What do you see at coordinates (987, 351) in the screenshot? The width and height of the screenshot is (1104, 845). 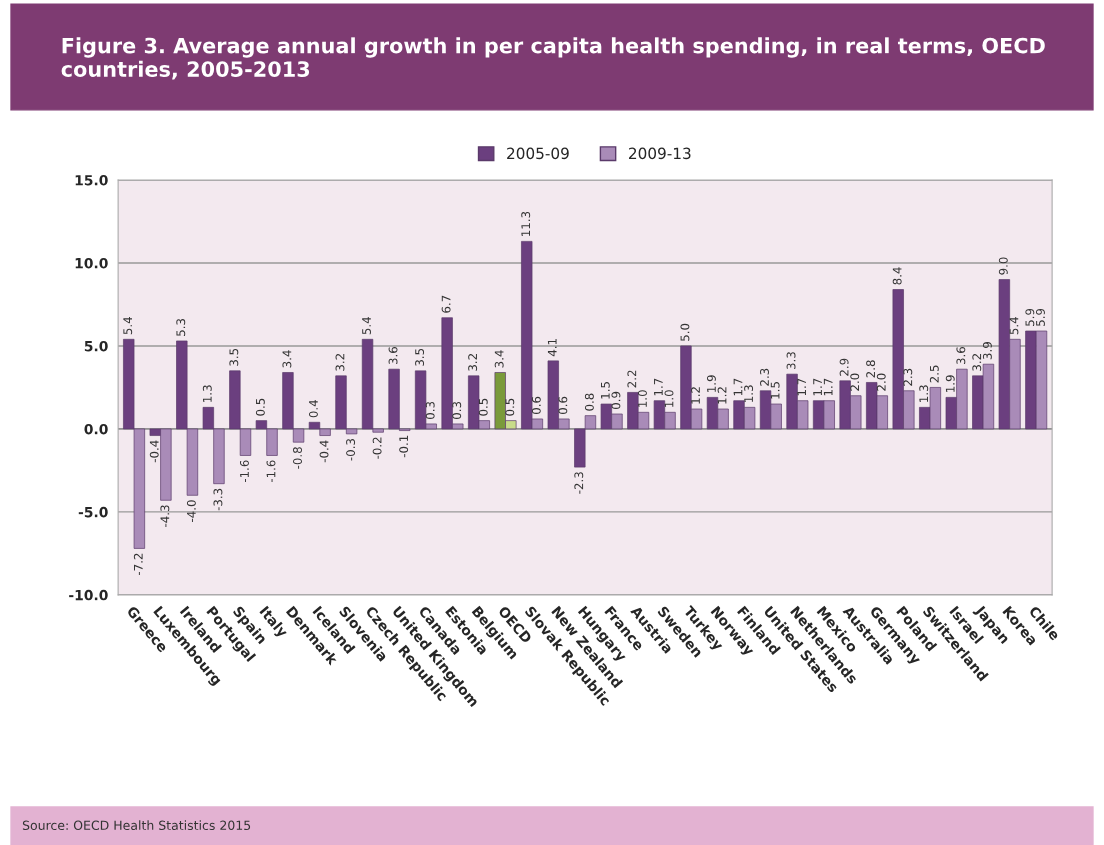 I see `data-label: 3.9` at bounding box center [987, 351].